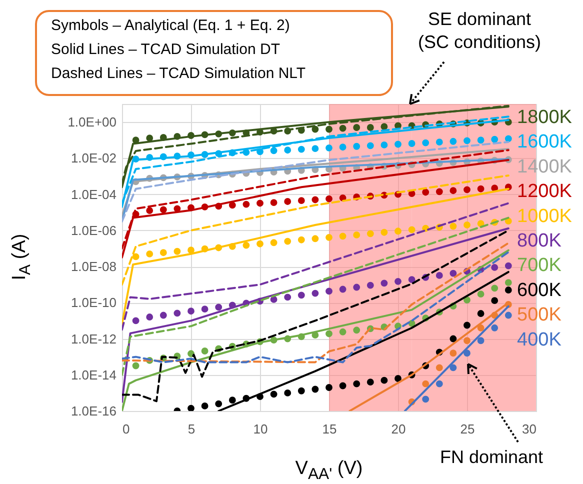 Image resolution: width=583 pixels, height=484 pixels. Describe the element at coordinates (539, 290) in the screenshot. I see `series-label: 600K` at that location.